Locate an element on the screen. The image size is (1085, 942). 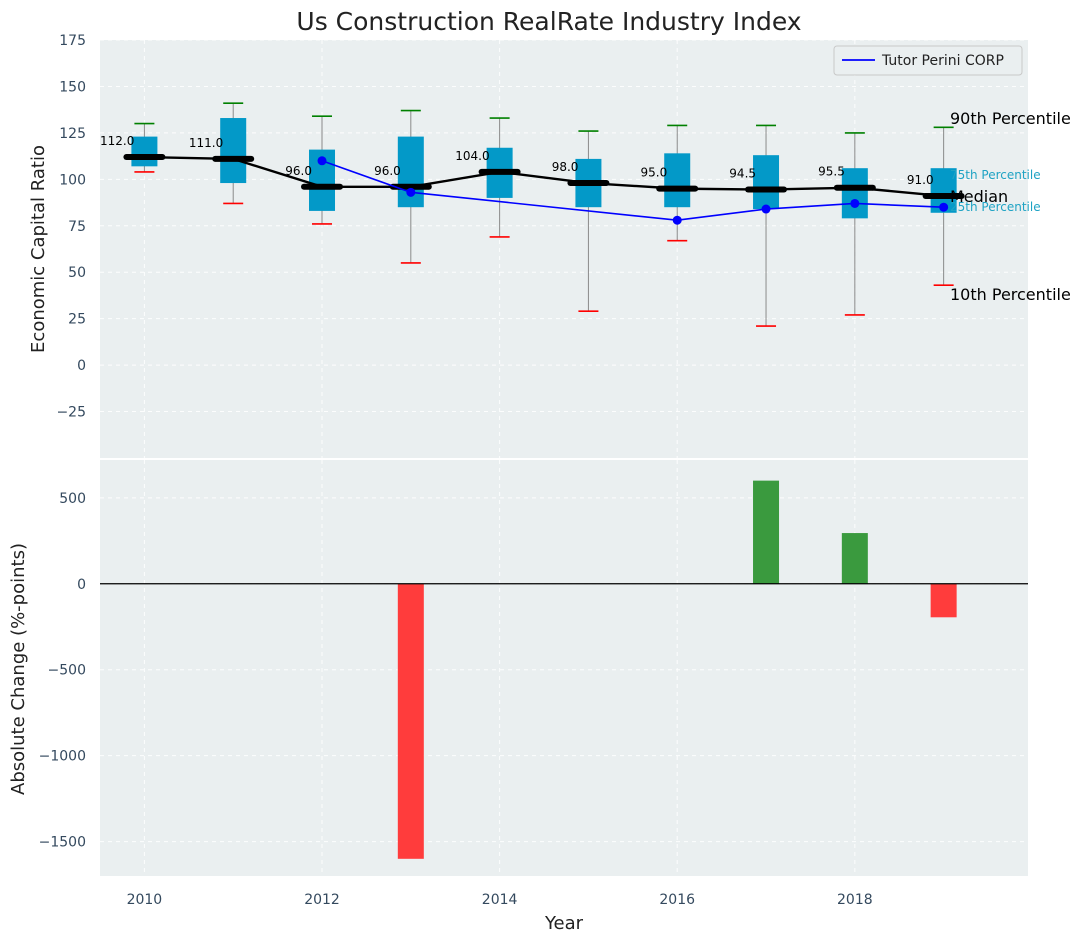
x-tick-label: 2014 is located at coordinates (500, 900).